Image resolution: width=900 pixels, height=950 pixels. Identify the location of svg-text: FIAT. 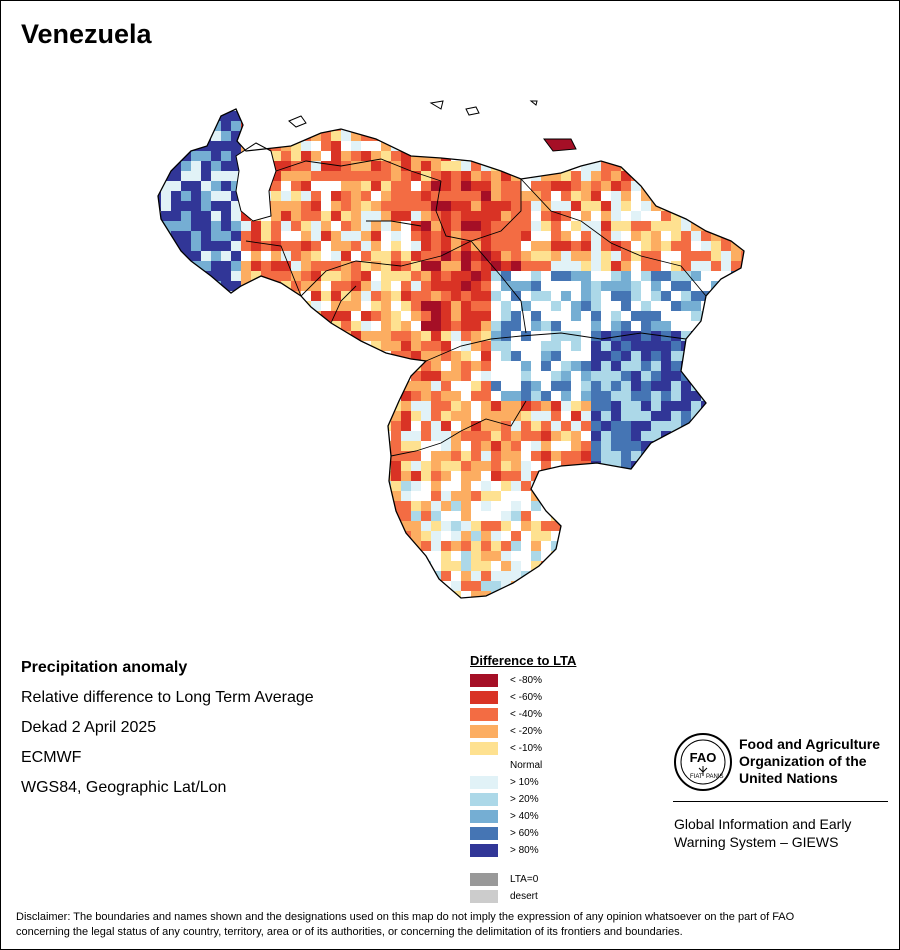
(696, 777).